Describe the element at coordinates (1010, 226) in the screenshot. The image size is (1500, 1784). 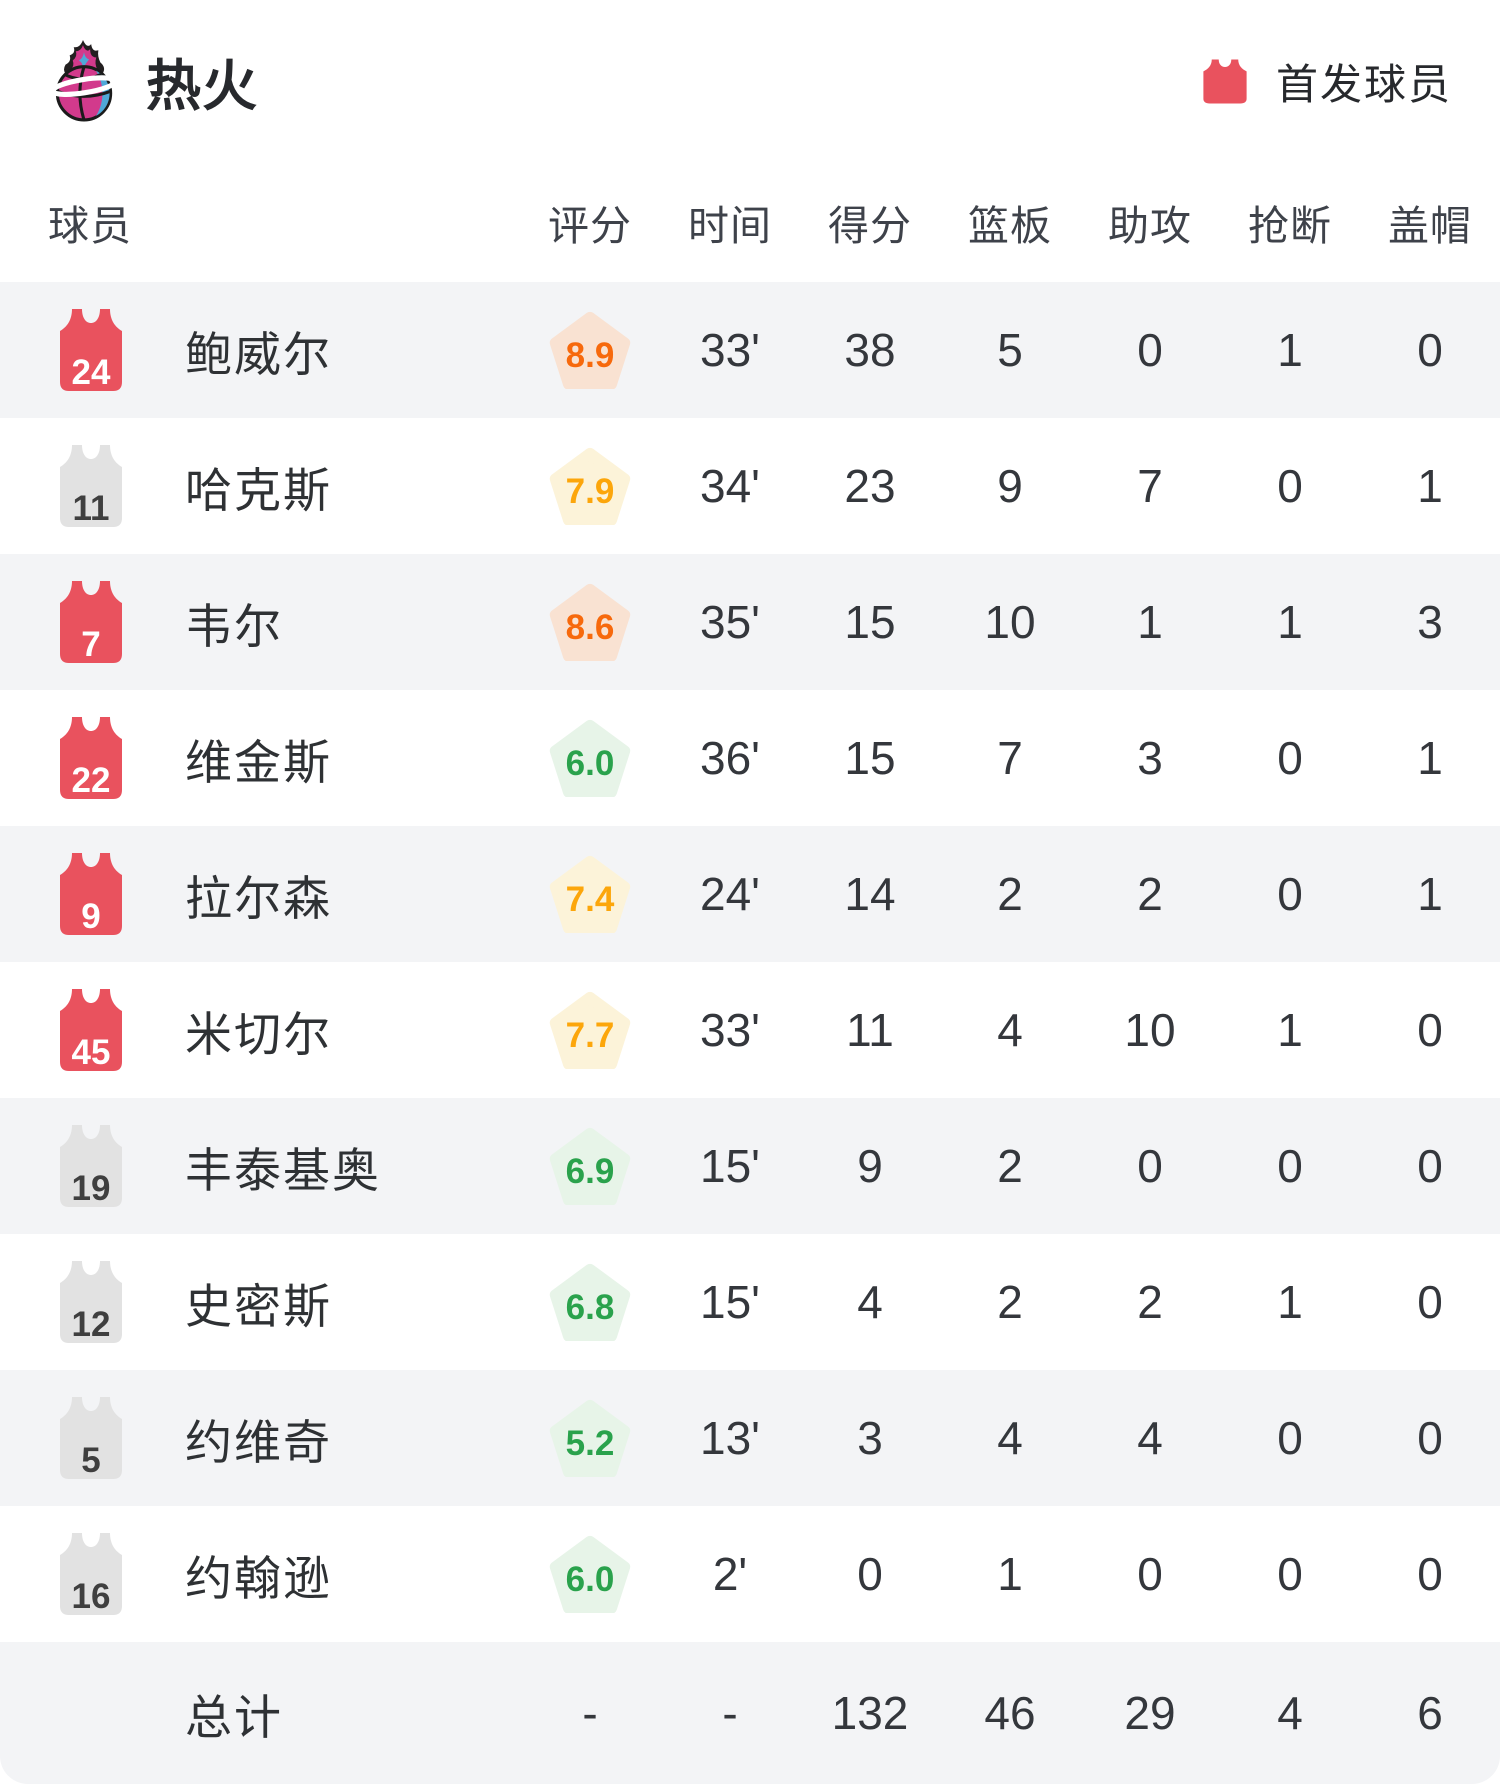
I see `column-header-rebounds: 篮板` at that location.